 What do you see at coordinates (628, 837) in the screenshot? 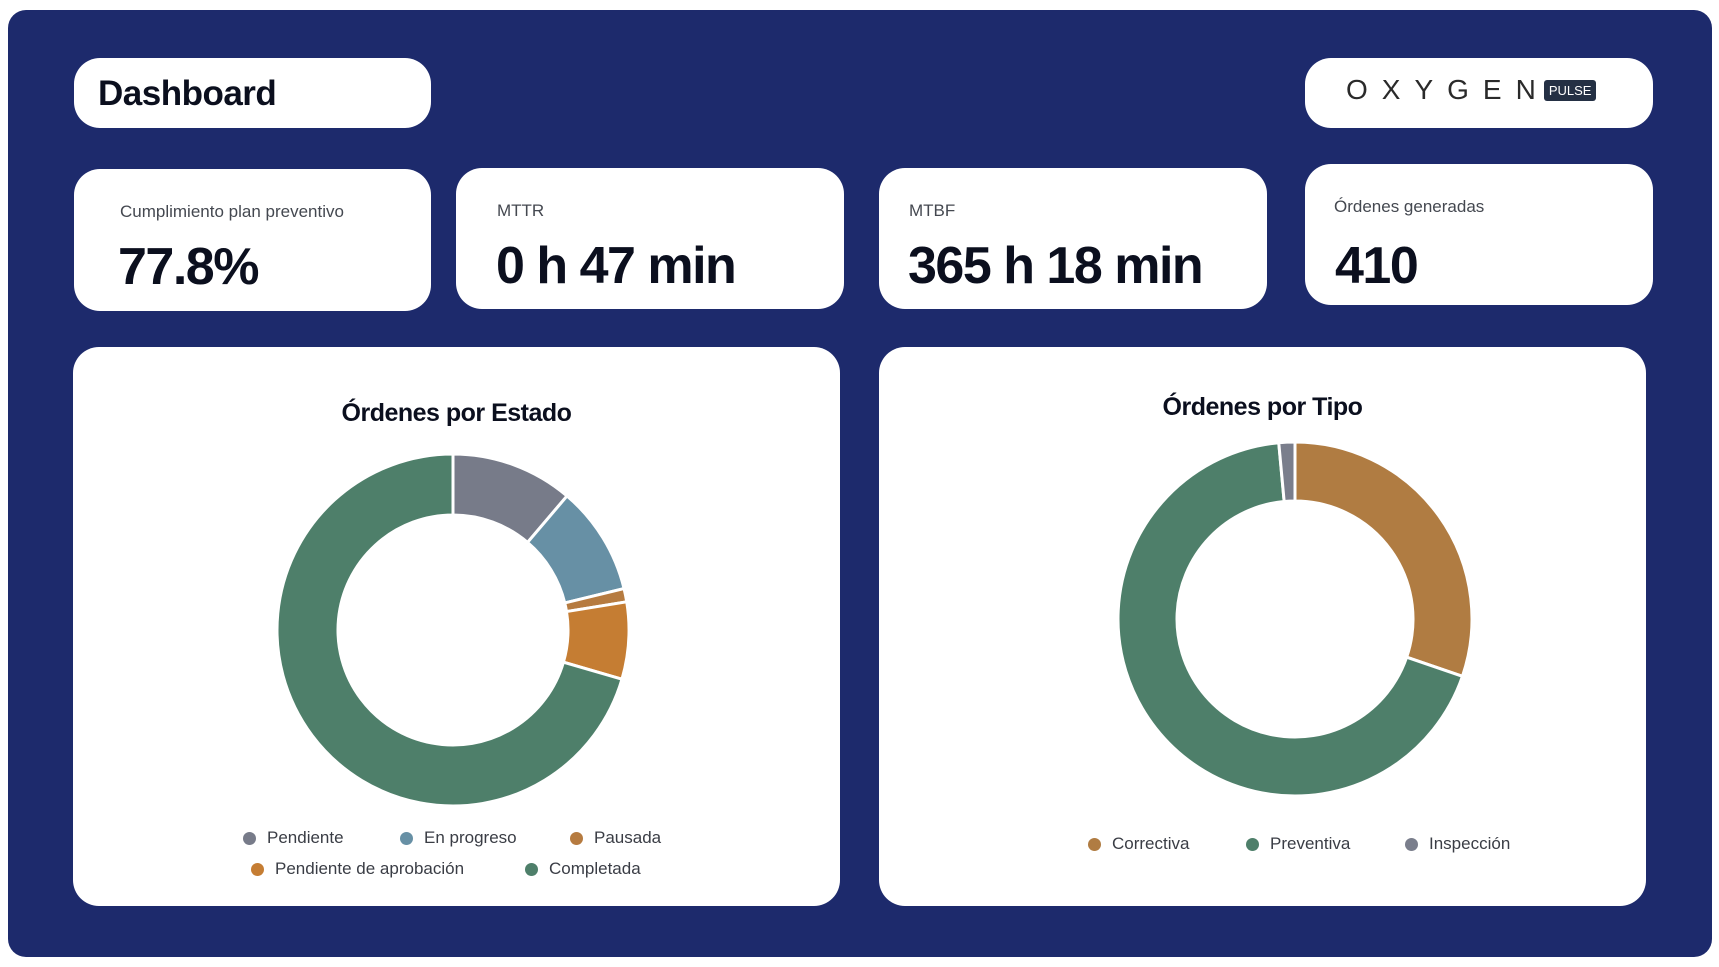
I see `legend-label: Pausada` at bounding box center [628, 837].